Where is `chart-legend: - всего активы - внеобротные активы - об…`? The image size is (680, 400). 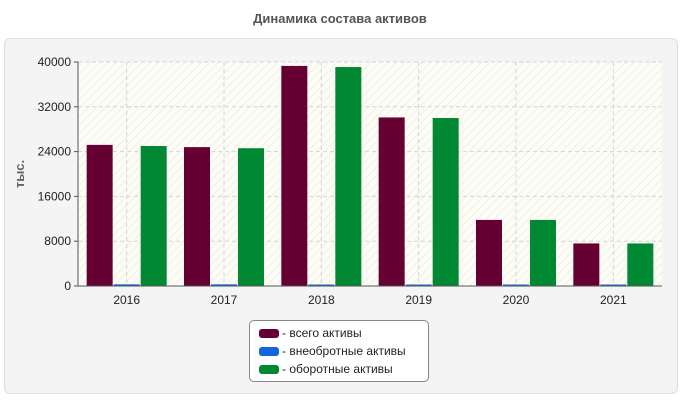 chart-legend: - всего активы - внеобротные активы - об… is located at coordinates (339, 351).